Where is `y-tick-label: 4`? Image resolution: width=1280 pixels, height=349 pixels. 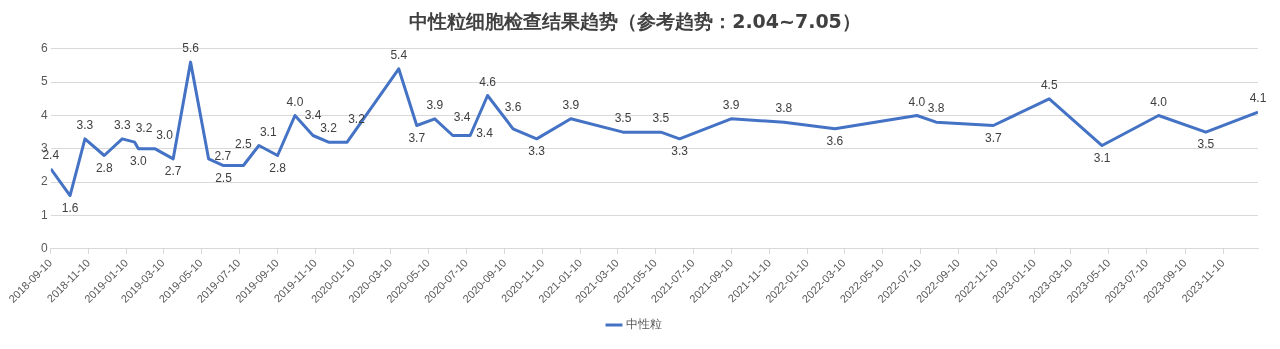
y-tick-label: 4 is located at coordinates (45, 114).